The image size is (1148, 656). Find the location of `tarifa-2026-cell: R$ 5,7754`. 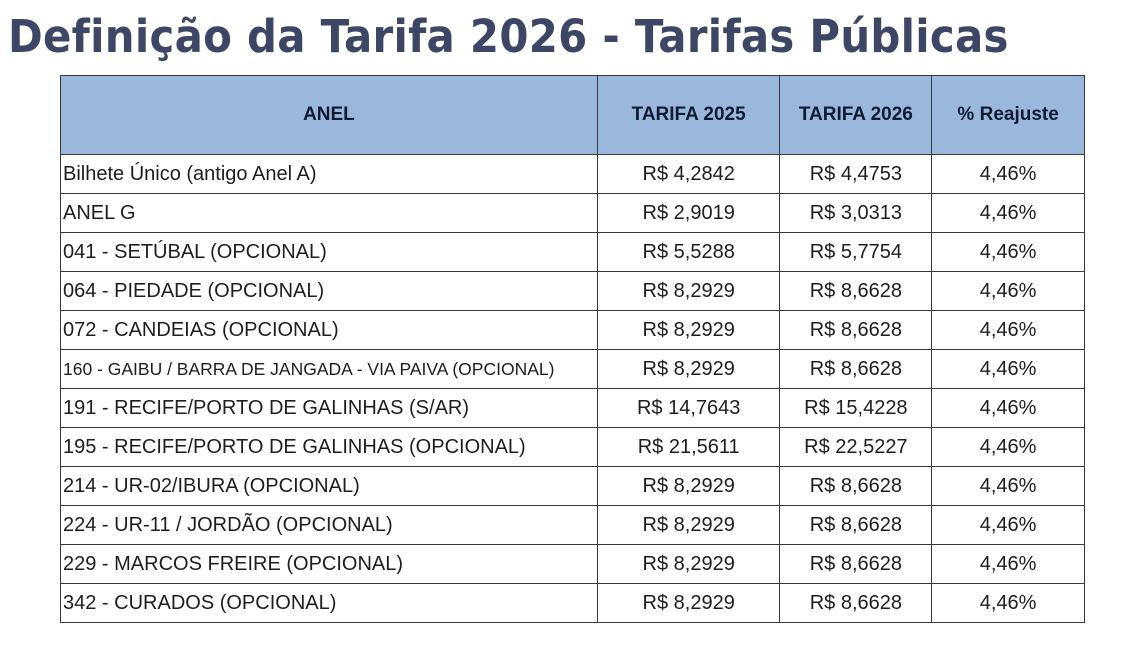

tarifa-2026-cell: R$ 5,7754 is located at coordinates (856, 252).